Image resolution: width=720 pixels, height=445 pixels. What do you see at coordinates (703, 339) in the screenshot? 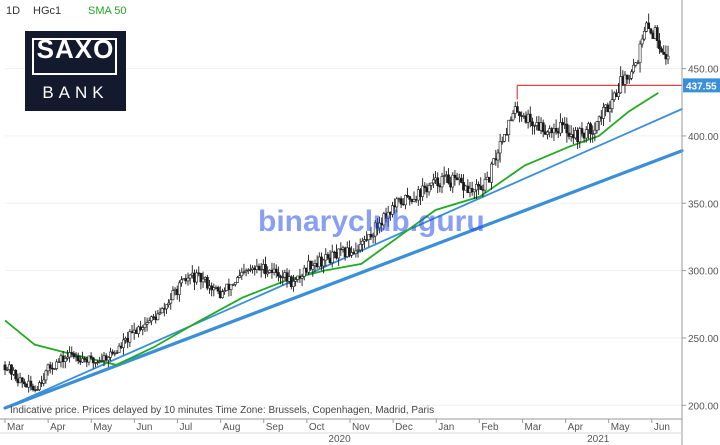
I see `y-tick-label: 250.00` at bounding box center [703, 339].